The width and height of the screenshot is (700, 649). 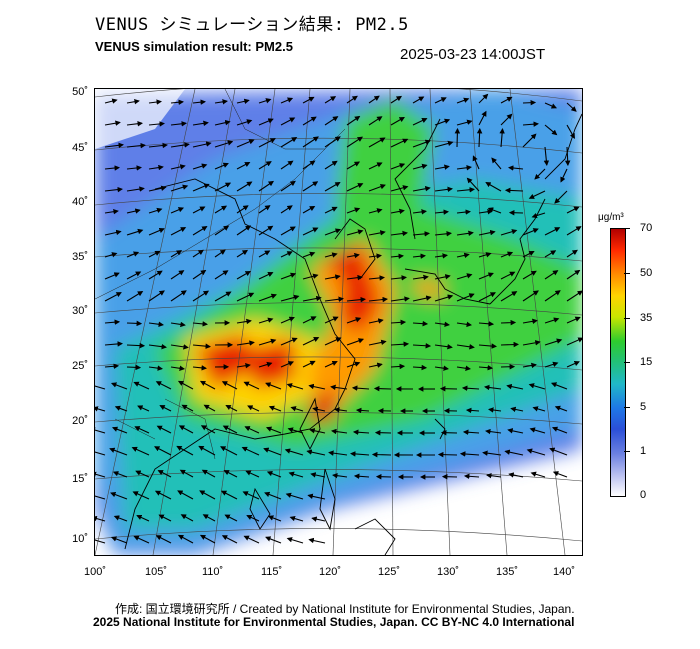 What do you see at coordinates (643, 451) in the screenshot?
I see `colorbar-tick-label: 1` at bounding box center [643, 451].